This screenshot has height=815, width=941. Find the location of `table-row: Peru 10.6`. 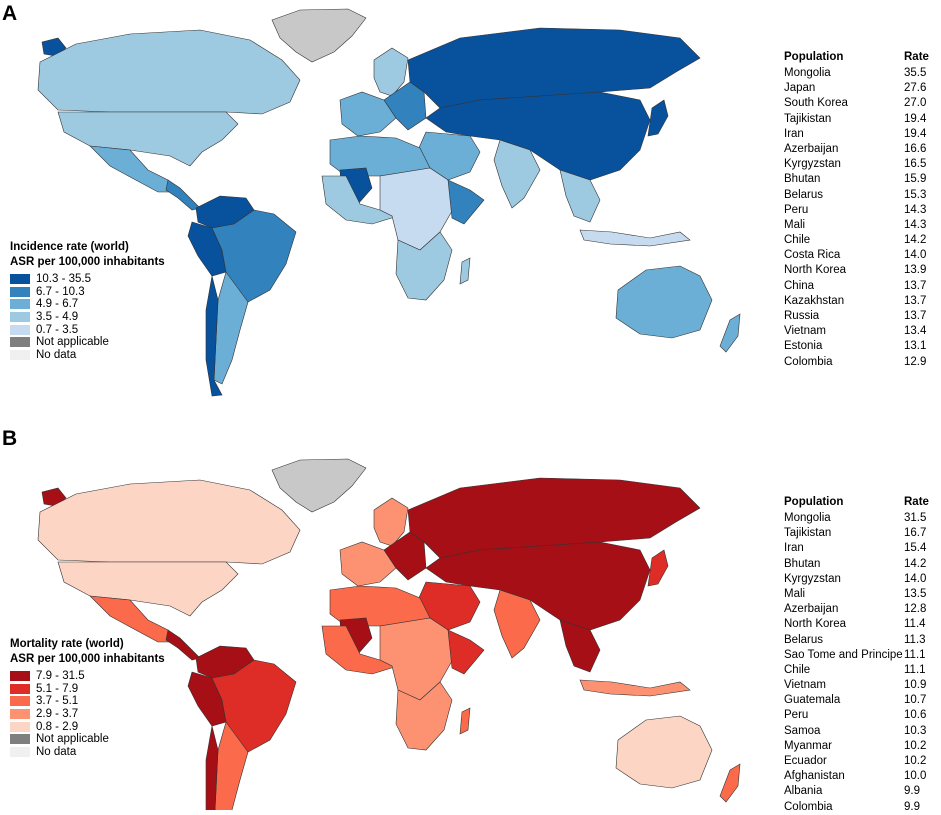

table-row: Peru 10.6 is located at coordinates (860, 715).